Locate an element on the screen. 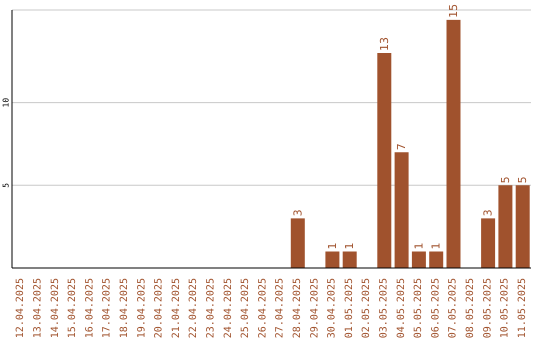  x-tick-label: 20.04.2025 is located at coordinates (159, 308).